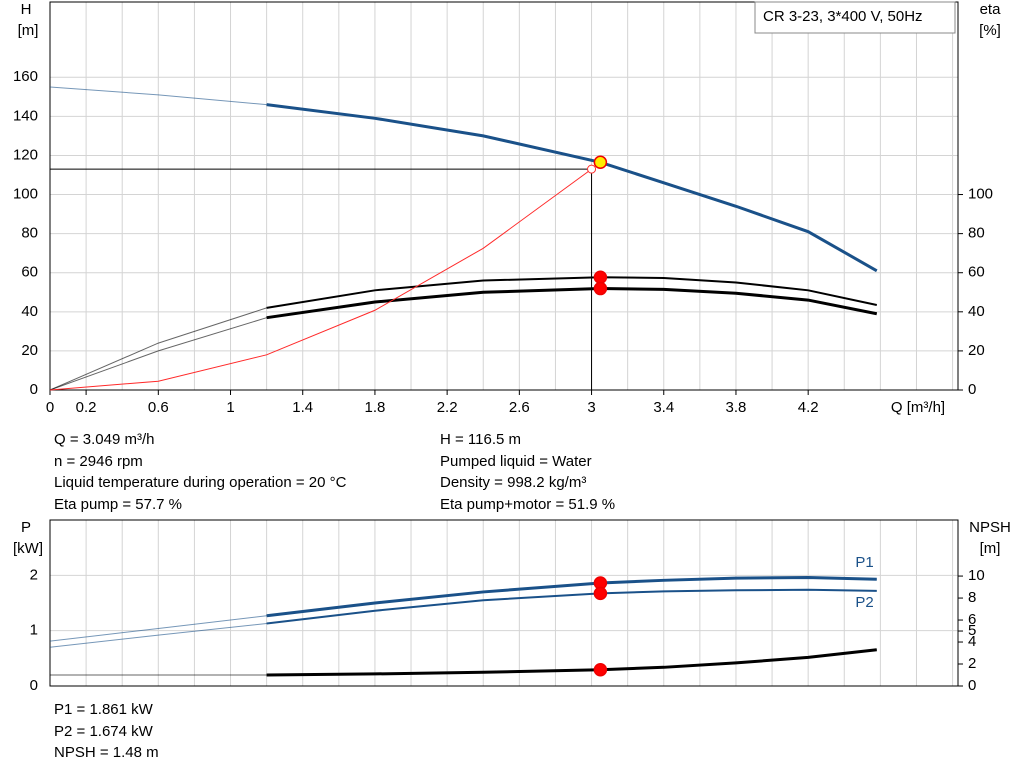 This screenshot has width=1024, height=781. Describe the element at coordinates (25, 76) in the screenshot. I see `y-tick-label: 160` at that location.